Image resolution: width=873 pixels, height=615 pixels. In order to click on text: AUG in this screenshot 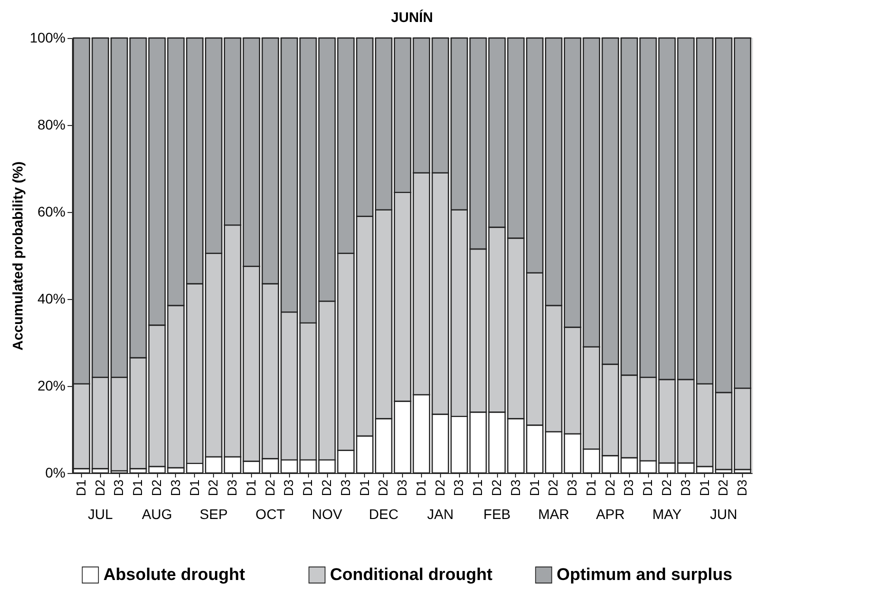, I will do `click(157, 514)`.